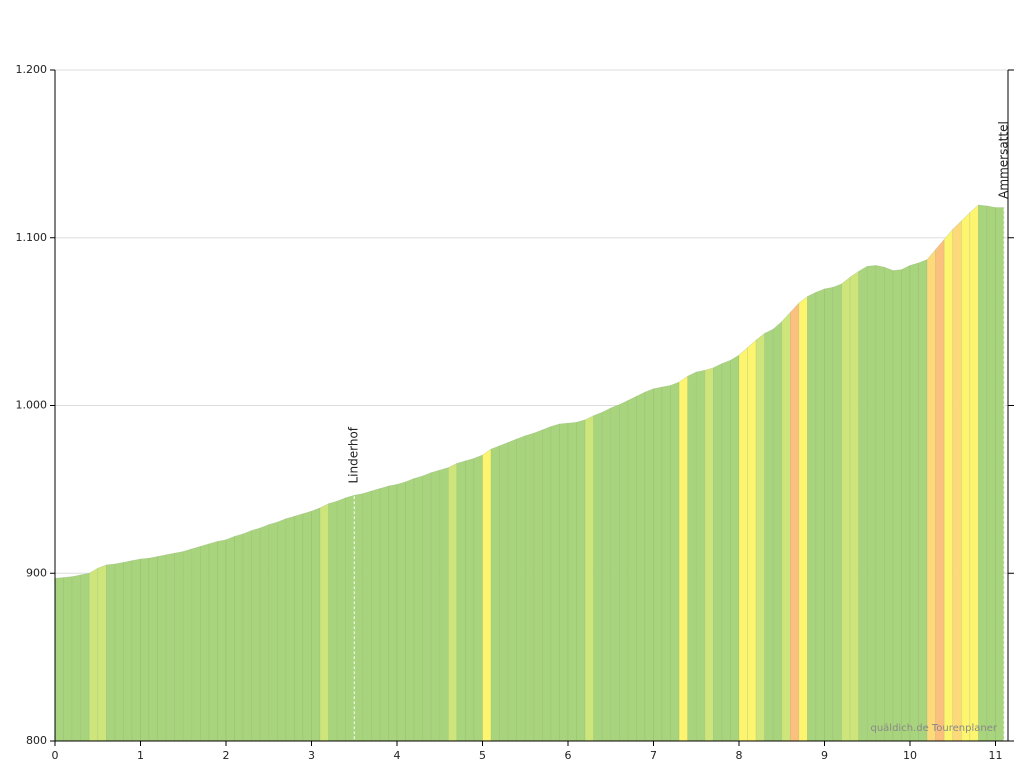  What do you see at coordinates (311, 755) in the screenshot?
I see `x-tick-label: 3` at bounding box center [311, 755].